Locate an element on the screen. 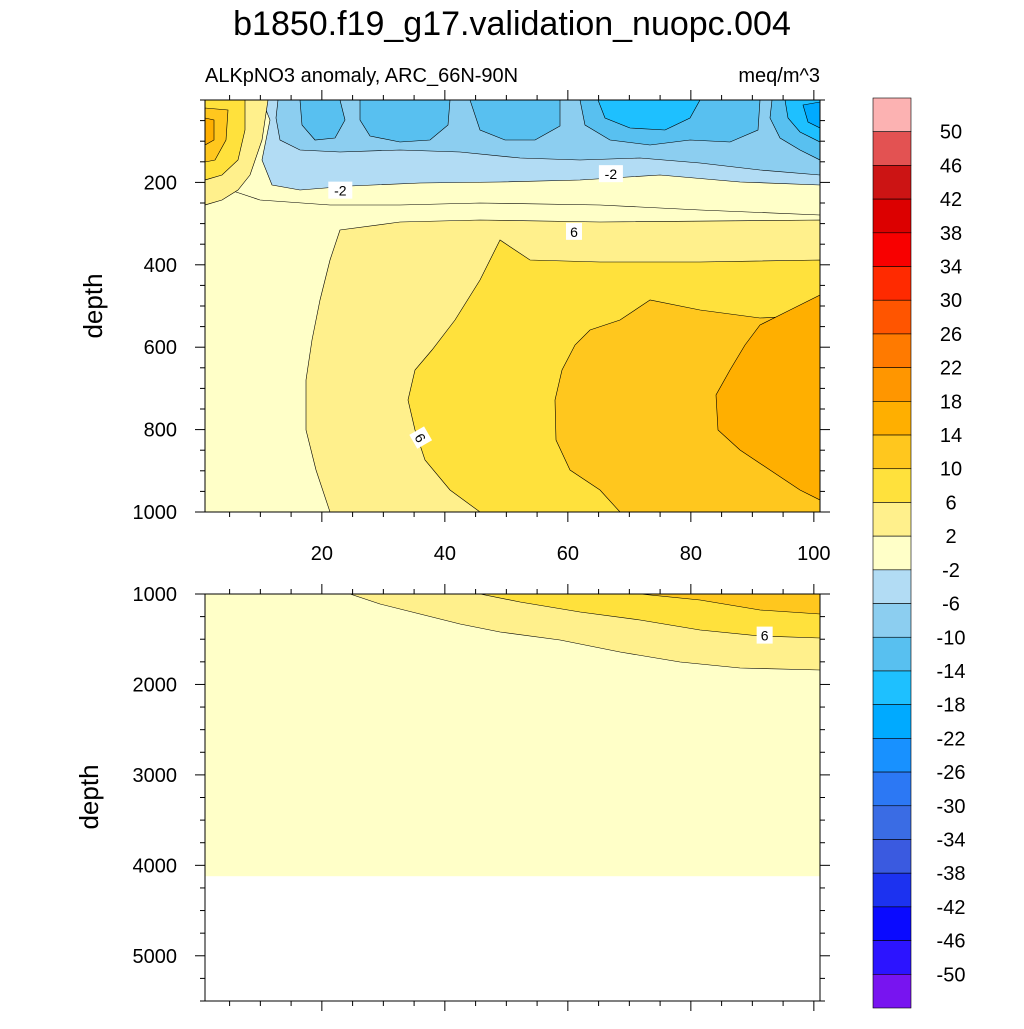 This screenshot has width=1024, height=1029. colorbar-label: 22 is located at coordinates (951, 369).